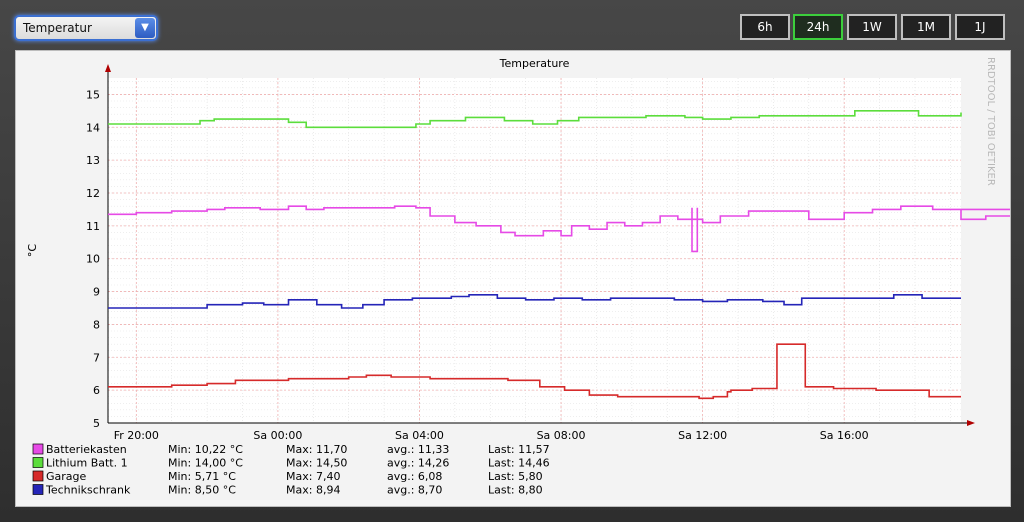 The image size is (1024, 522). I want to click on metric-select: Temperatur ▼, so click(86, 28).